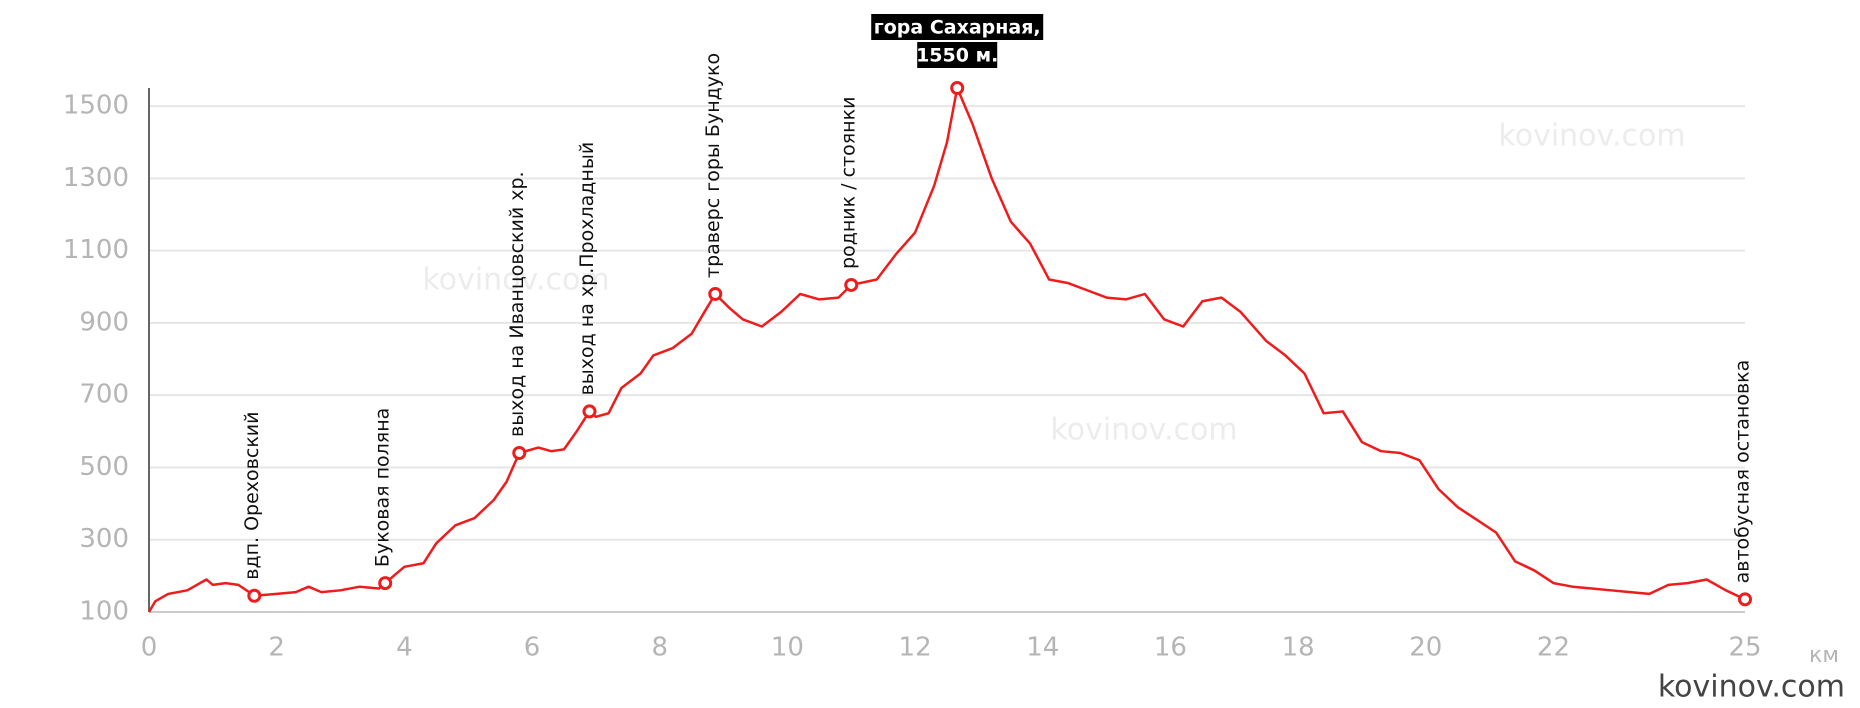 The image size is (1860, 708). Describe the element at coordinates (587, 269) in the screenshot. I see `waypoint-label: выход на хр.Прохладный` at that location.